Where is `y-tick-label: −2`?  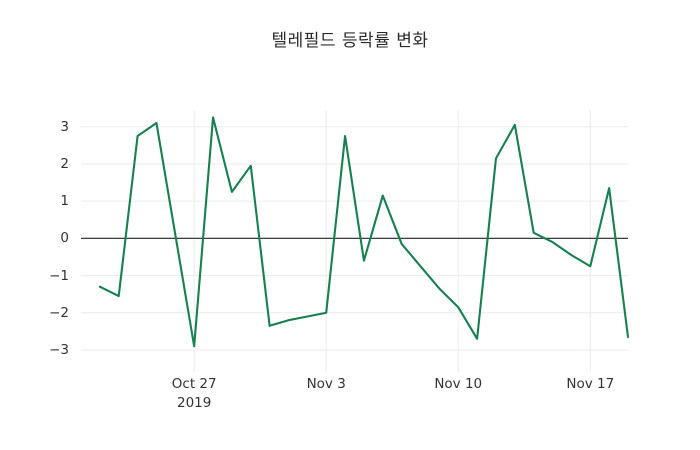 y-tick-label: −2 is located at coordinates (59, 312).